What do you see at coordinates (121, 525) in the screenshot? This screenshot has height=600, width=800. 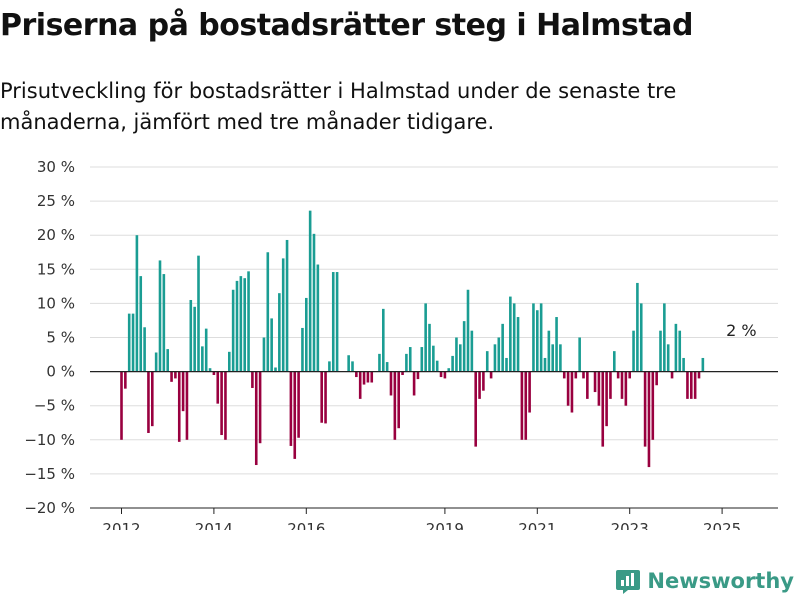 I see `x-tick-label: 2012` at bounding box center [121, 525].